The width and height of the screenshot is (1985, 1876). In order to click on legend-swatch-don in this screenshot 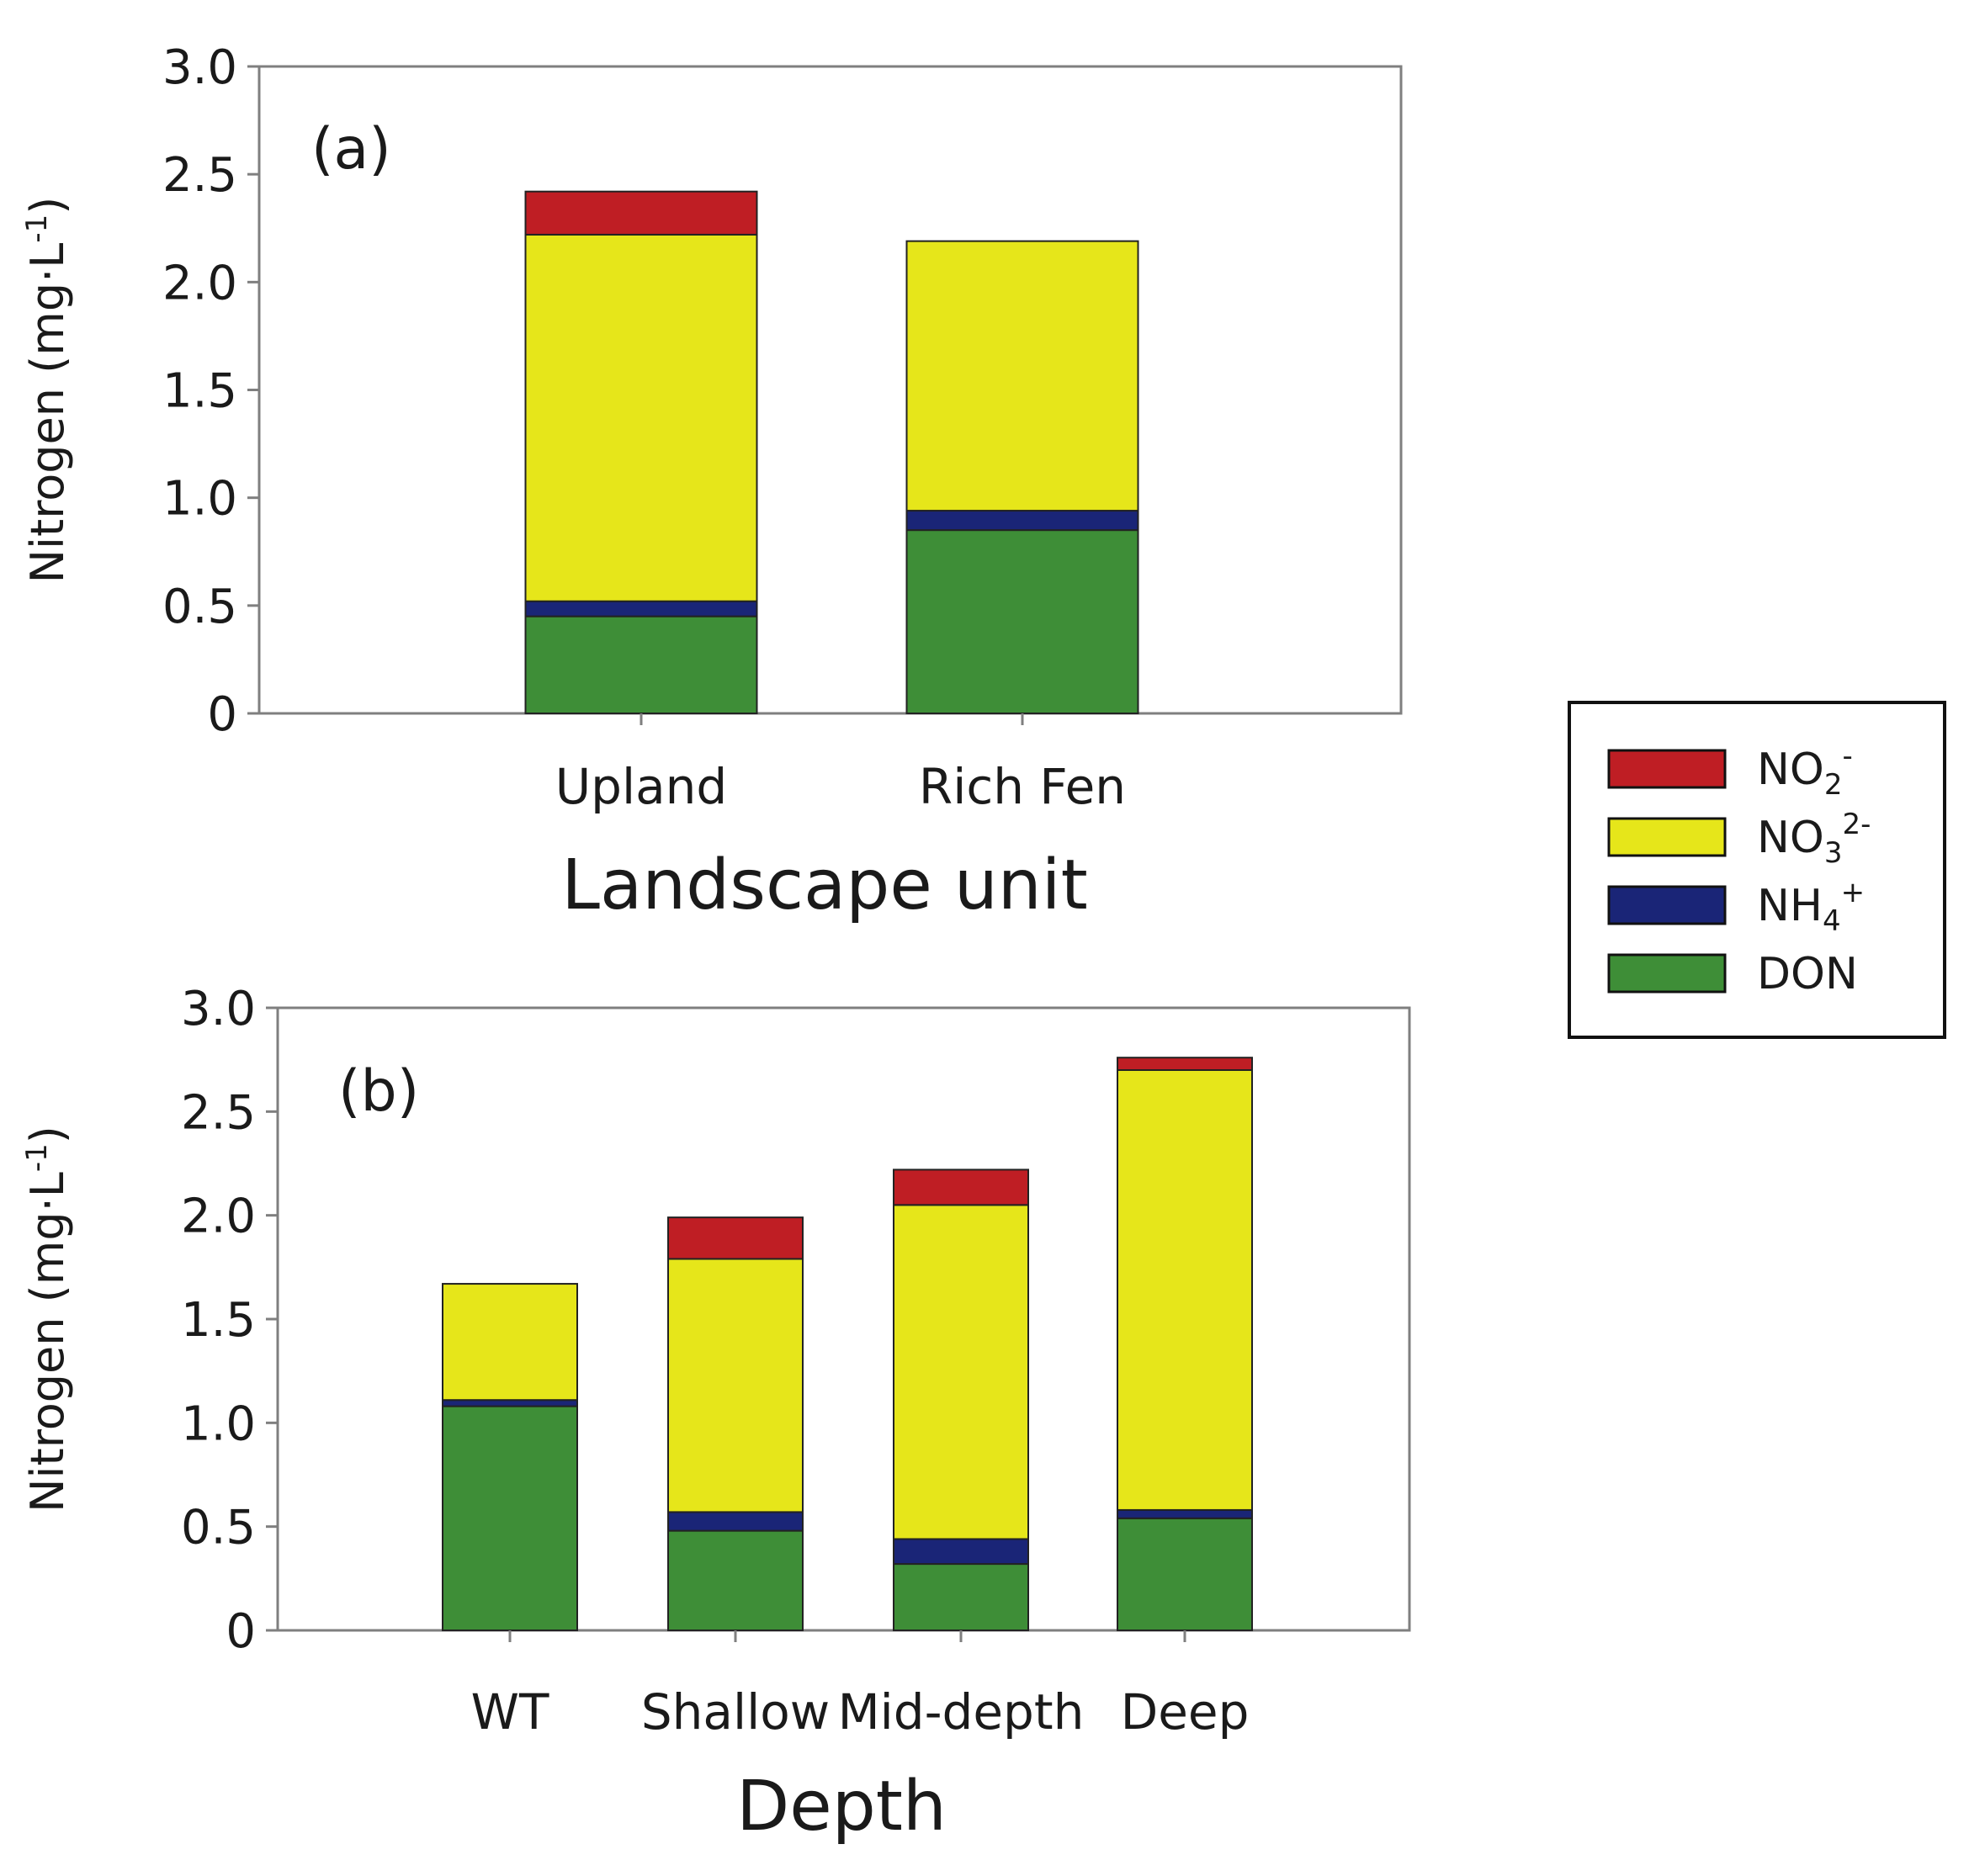, I will do `click(1667, 973)`.